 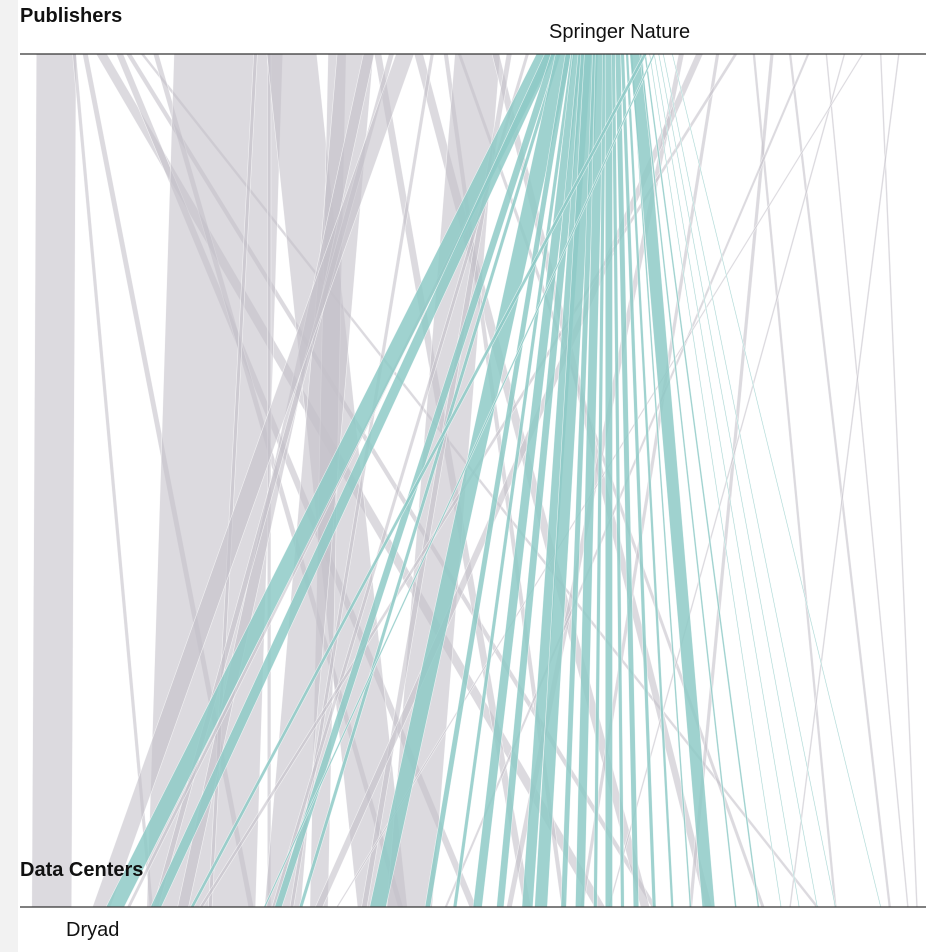 I want to click on left-gutter, so click(x=9, y=476).